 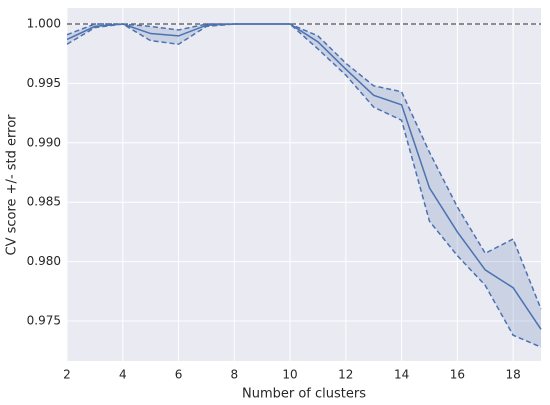 I want to click on y-tick-label: 0.990, so click(x=44, y=142).